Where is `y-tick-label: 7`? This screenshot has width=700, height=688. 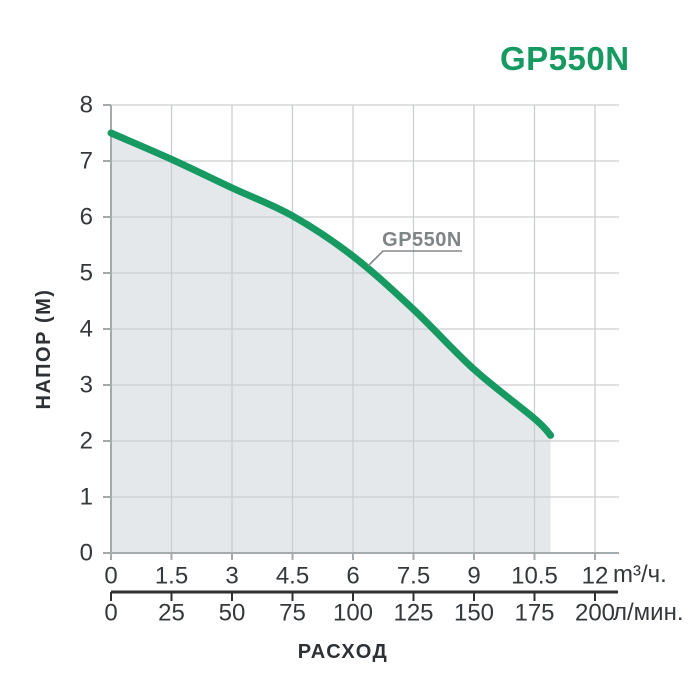 y-tick-label: 7 is located at coordinates (86, 161).